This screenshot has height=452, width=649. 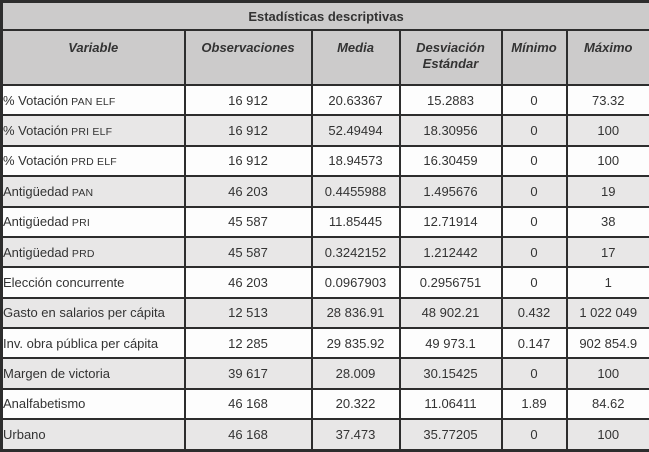 I want to click on variable-abbrev-label: PRI ELF, so click(x=90, y=132).